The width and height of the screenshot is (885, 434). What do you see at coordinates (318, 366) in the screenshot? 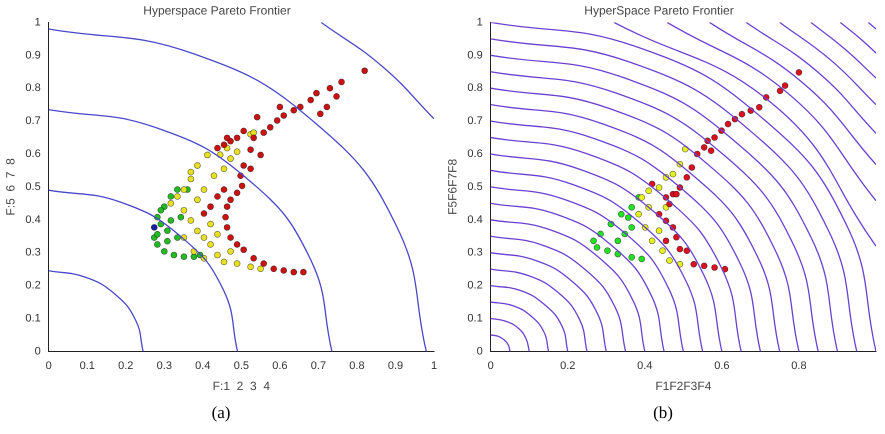
I see `x-tick-label: 0.7` at bounding box center [318, 366].